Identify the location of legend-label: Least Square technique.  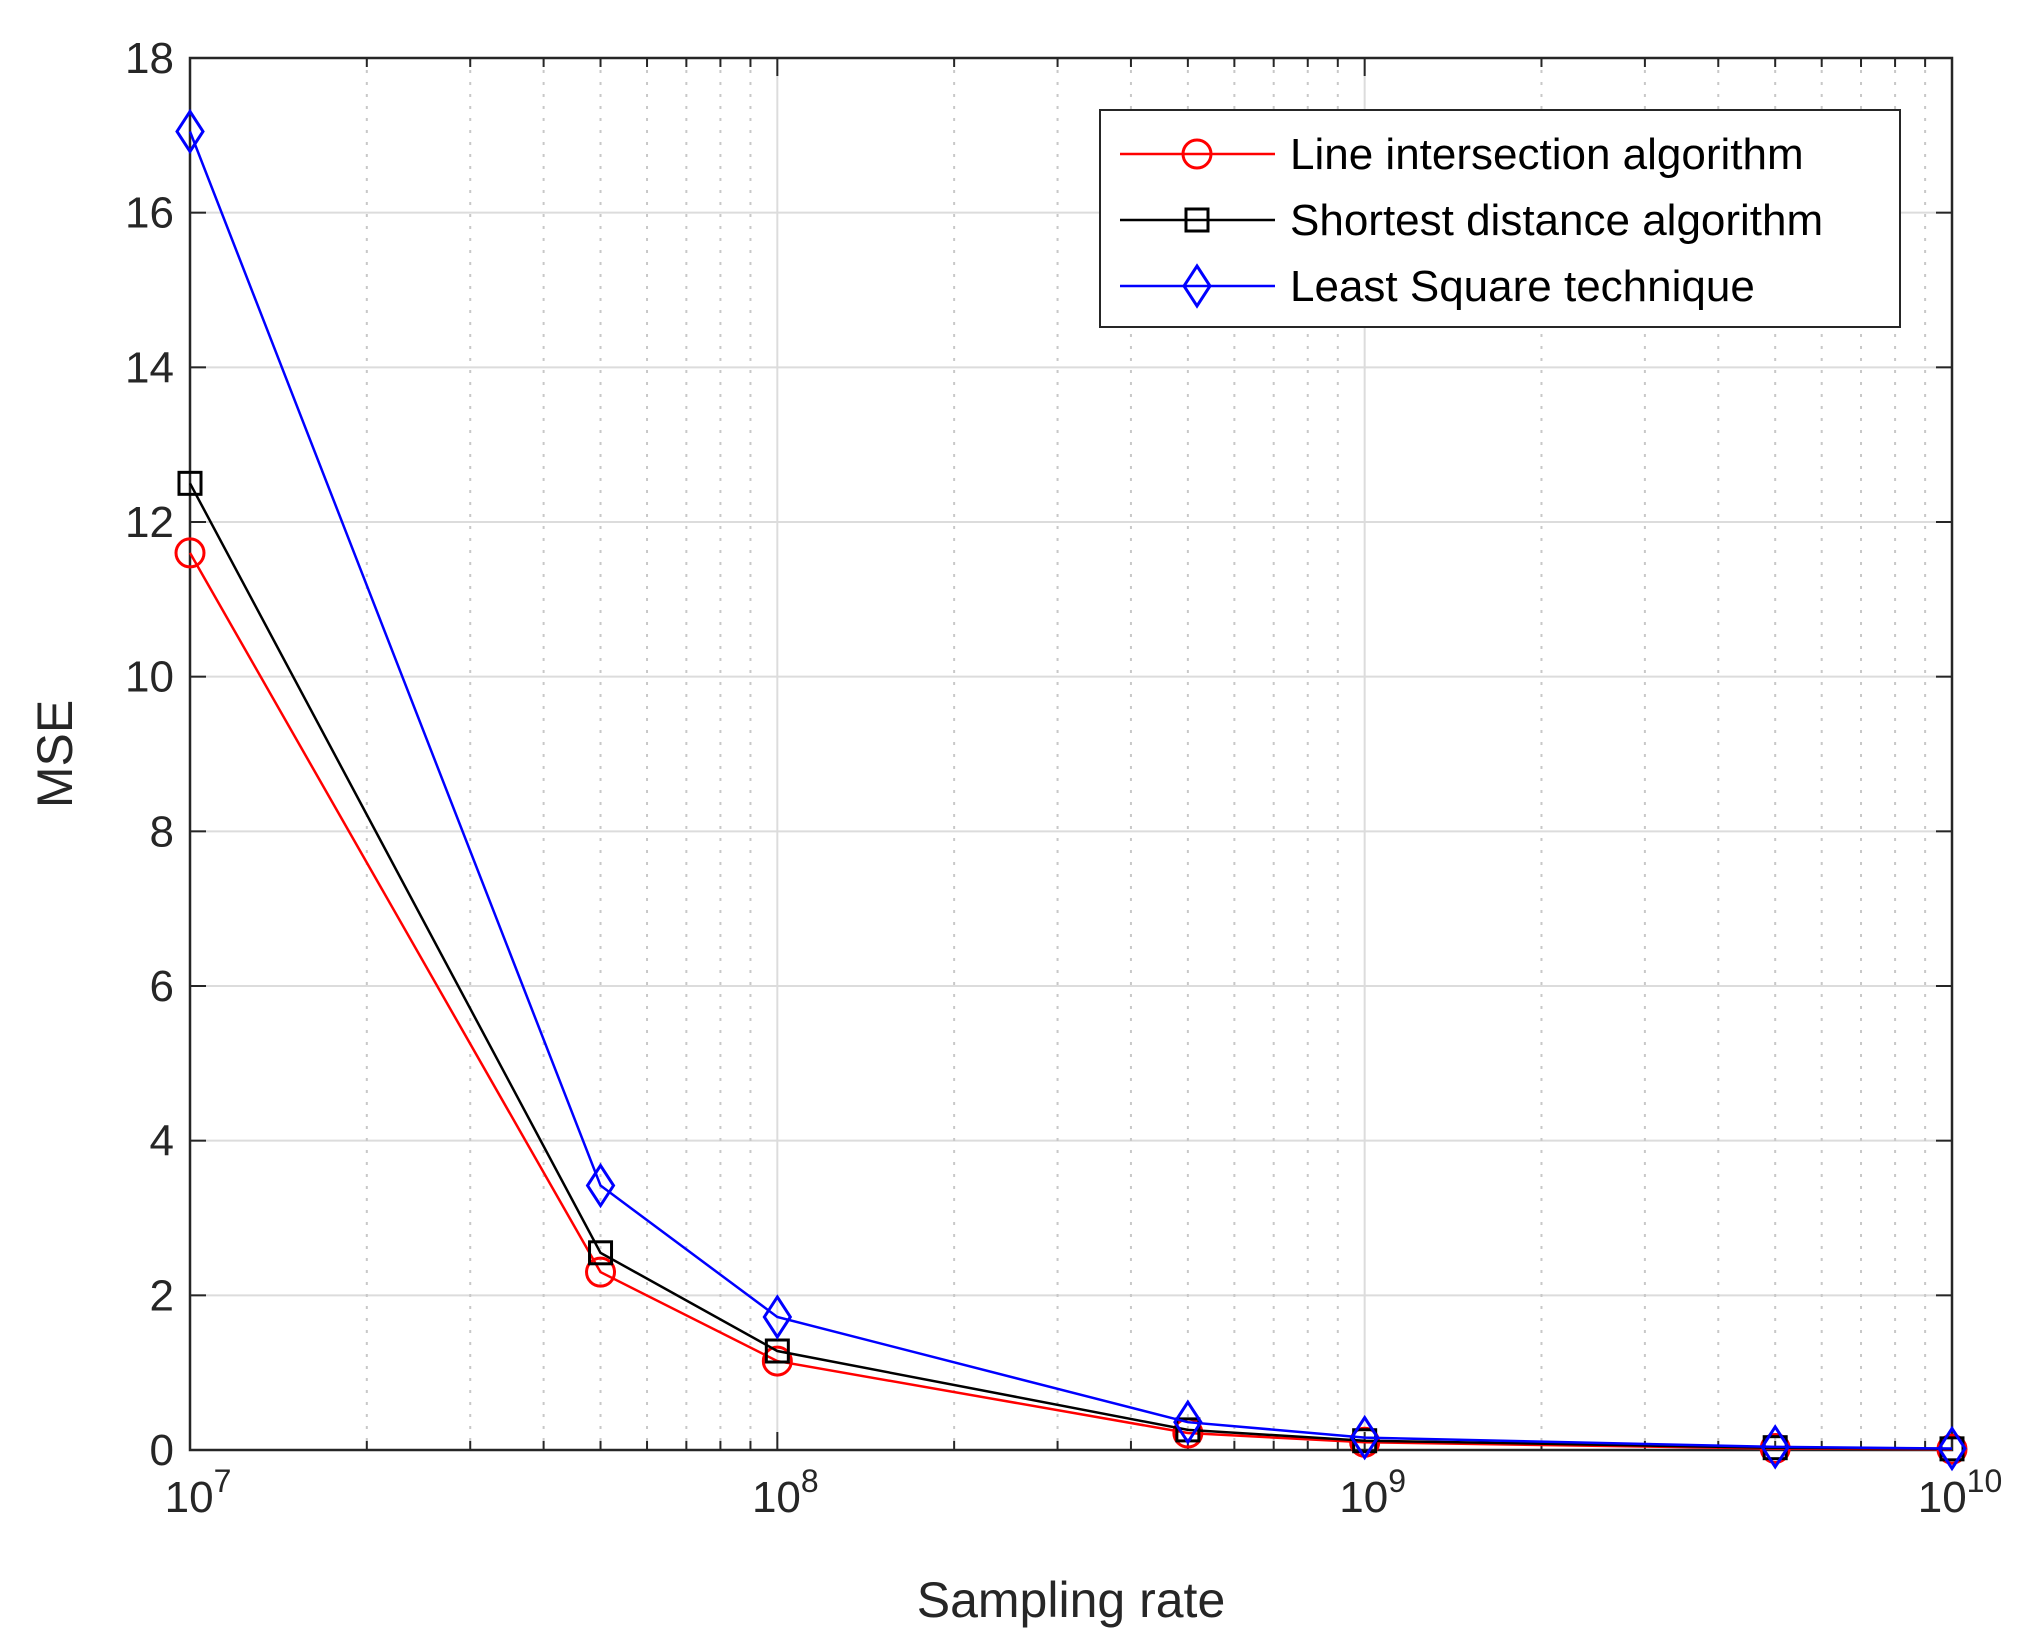
(1522, 286).